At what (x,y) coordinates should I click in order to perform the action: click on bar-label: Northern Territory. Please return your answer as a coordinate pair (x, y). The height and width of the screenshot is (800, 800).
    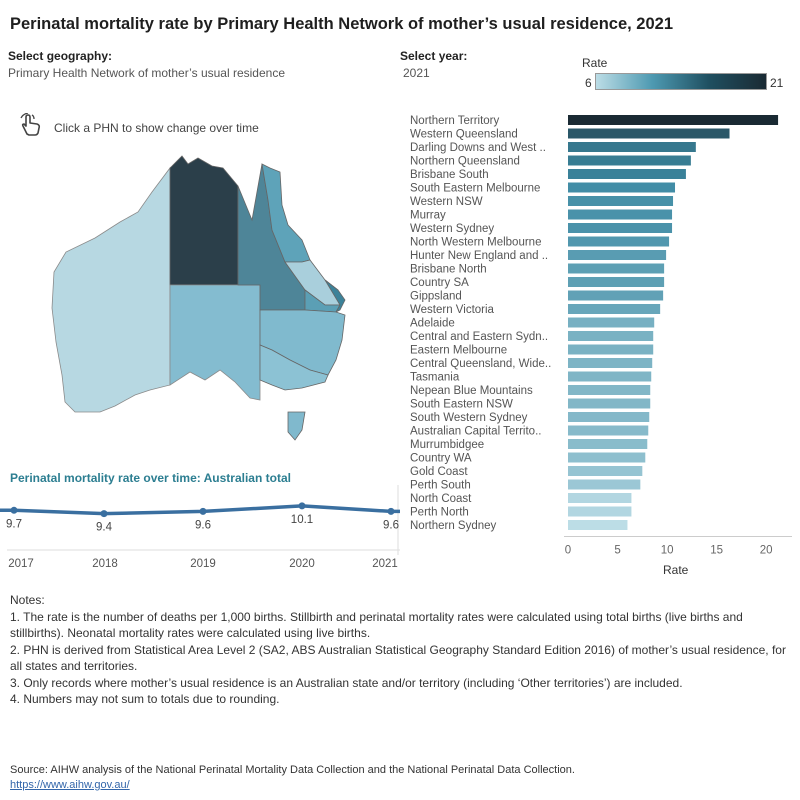
    Looking at the image, I should click on (455, 121).